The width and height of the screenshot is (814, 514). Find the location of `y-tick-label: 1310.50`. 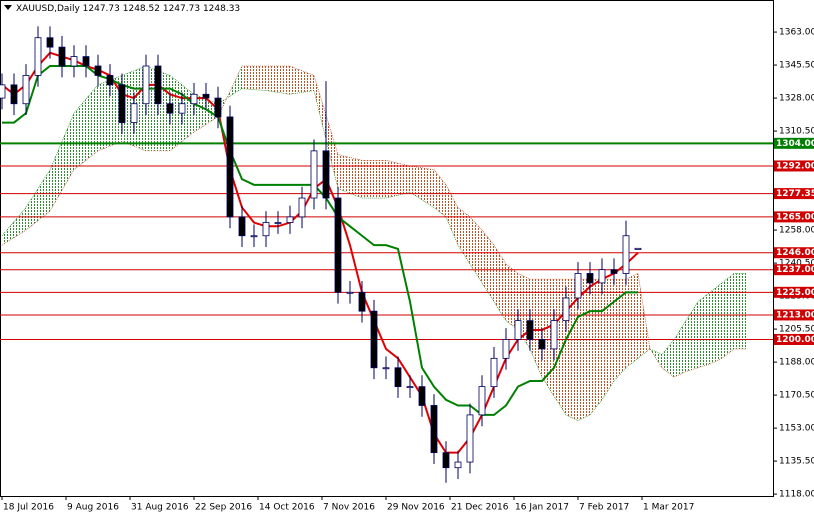

y-tick-label: 1310.50 is located at coordinates (796, 132).